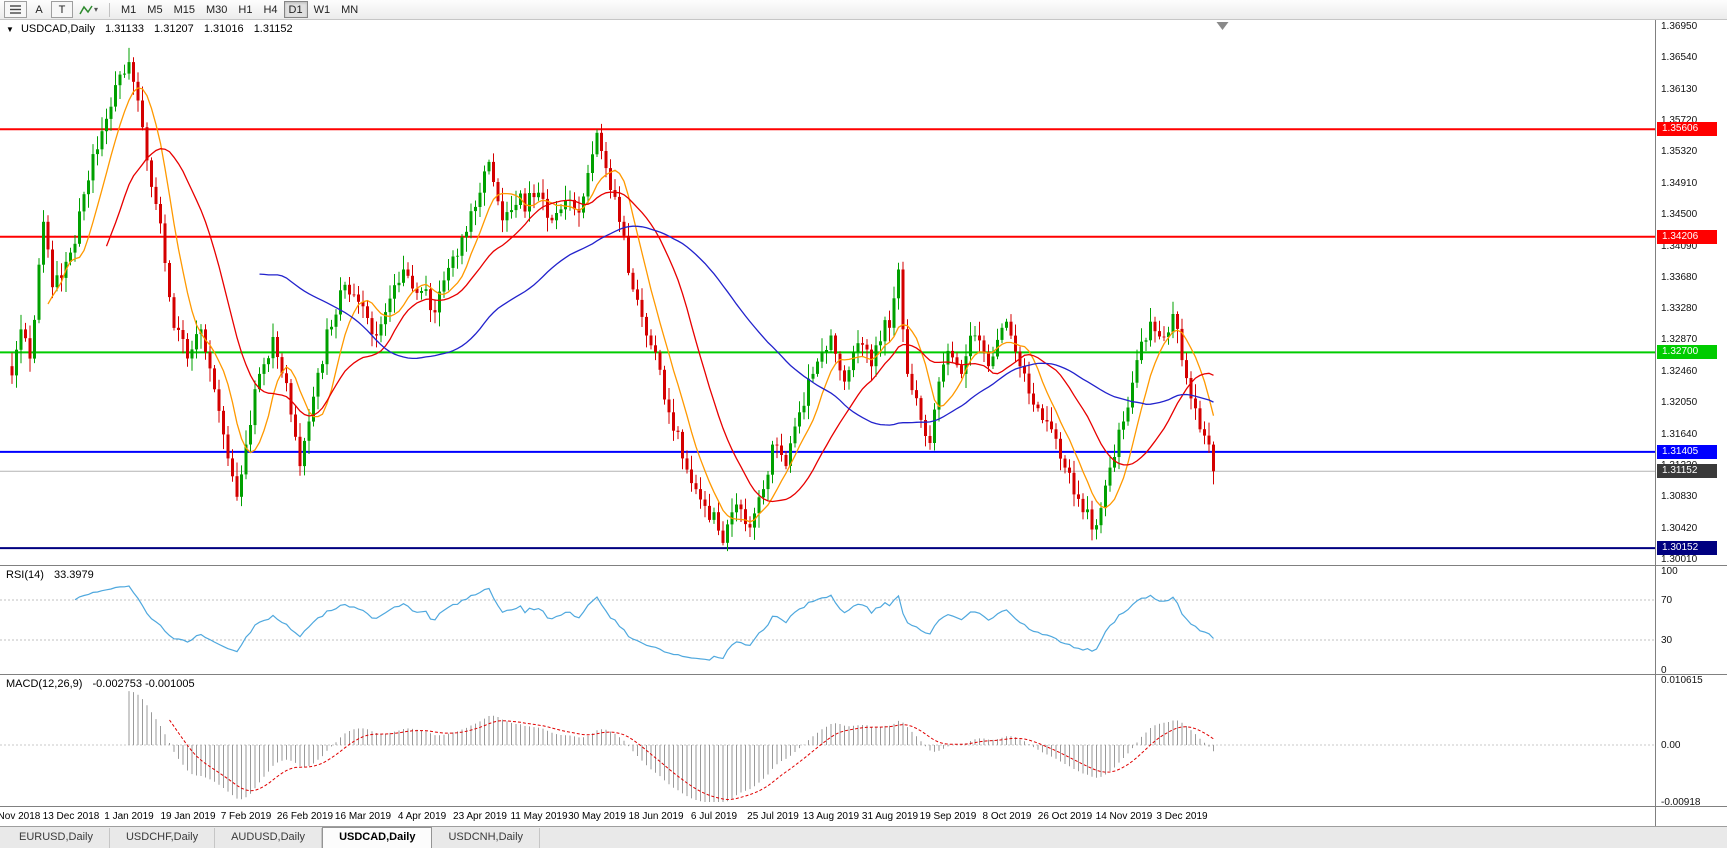 The width and height of the screenshot is (1727, 848). Describe the element at coordinates (273, 29) in the screenshot. I see `quote-close: 1.31152` at that location.